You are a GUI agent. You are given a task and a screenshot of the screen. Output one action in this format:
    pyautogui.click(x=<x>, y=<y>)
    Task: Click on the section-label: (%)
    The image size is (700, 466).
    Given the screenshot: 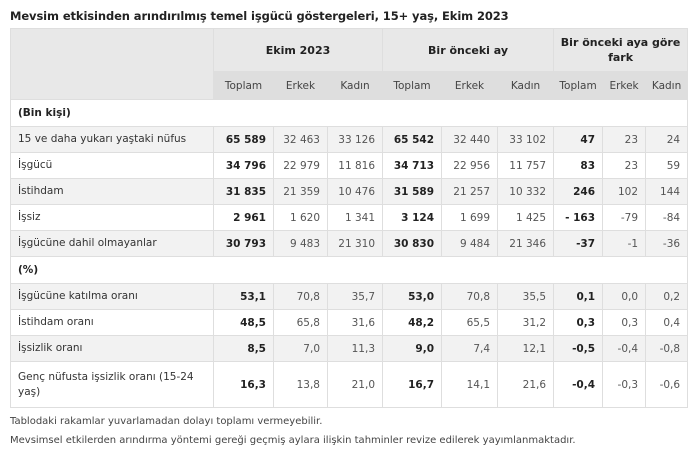 What is the action you would take?
    pyautogui.click(x=349, y=270)
    